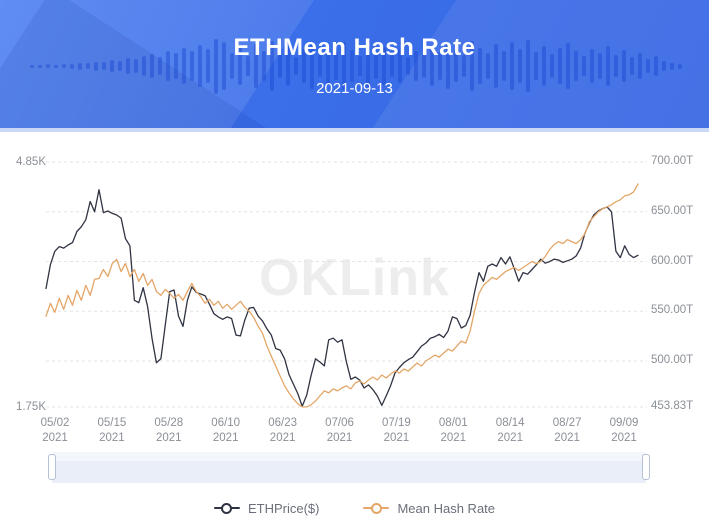 This screenshot has height=531, width=709. What do you see at coordinates (169, 430) in the screenshot?
I see `x-axis-tick-label: 05/28 2021` at bounding box center [169, 430].